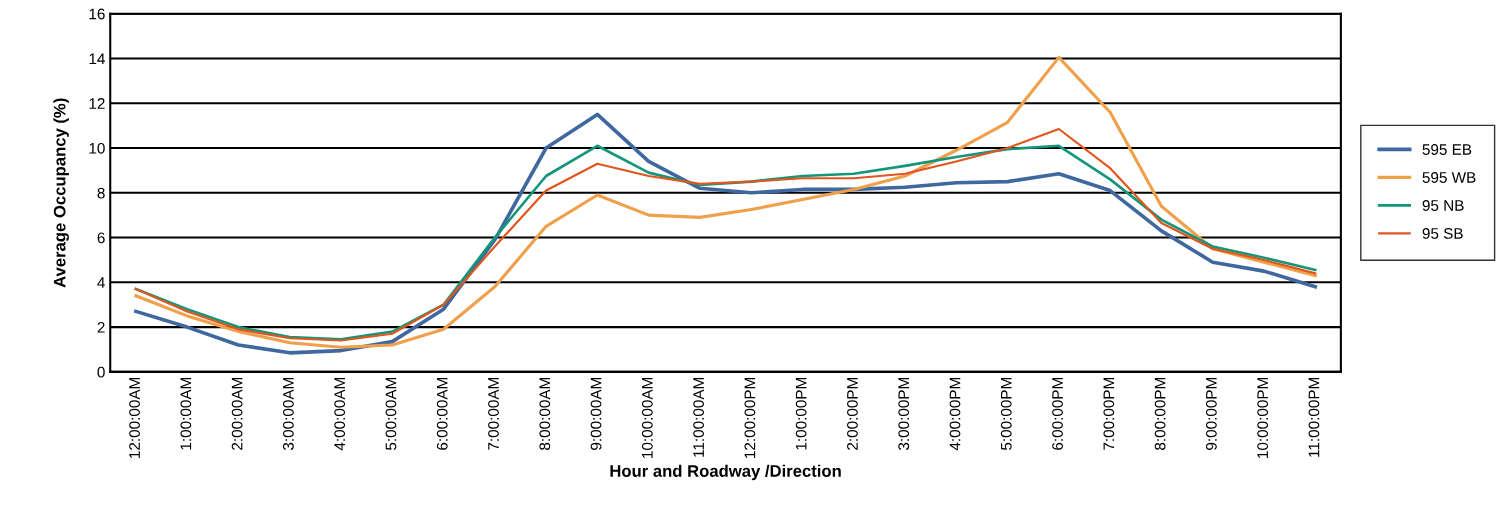  What do you see at coordinates (1109, 413) in the screenshot?
I see `x-tick-label: 7:00:00PM` at bounding box center [1109, 413].